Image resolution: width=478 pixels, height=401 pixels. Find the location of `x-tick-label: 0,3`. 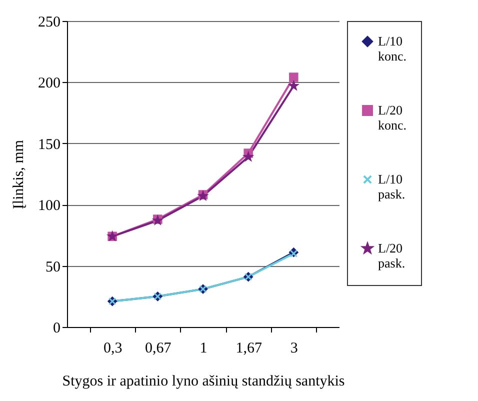

x-tick-label: 0,3 is located at coordinates (112, 348).